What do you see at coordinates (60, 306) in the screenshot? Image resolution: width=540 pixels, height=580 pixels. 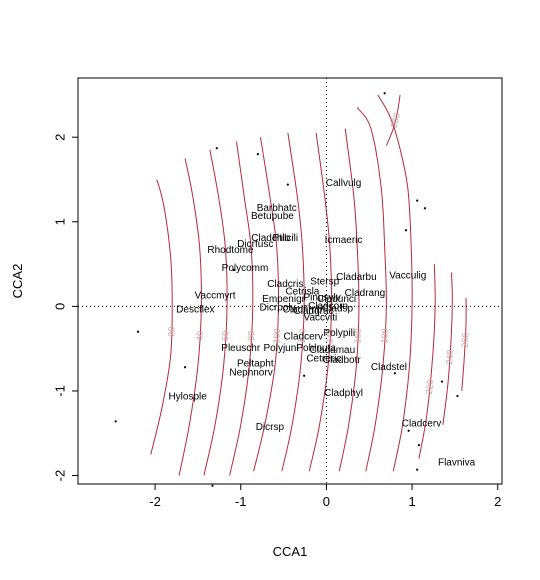 I see `y-tick-label: 0` at bounding box center [60, 306].